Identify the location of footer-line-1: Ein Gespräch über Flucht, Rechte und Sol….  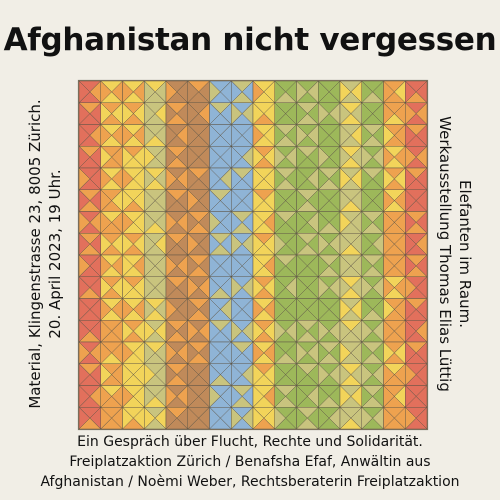
(250, 442).